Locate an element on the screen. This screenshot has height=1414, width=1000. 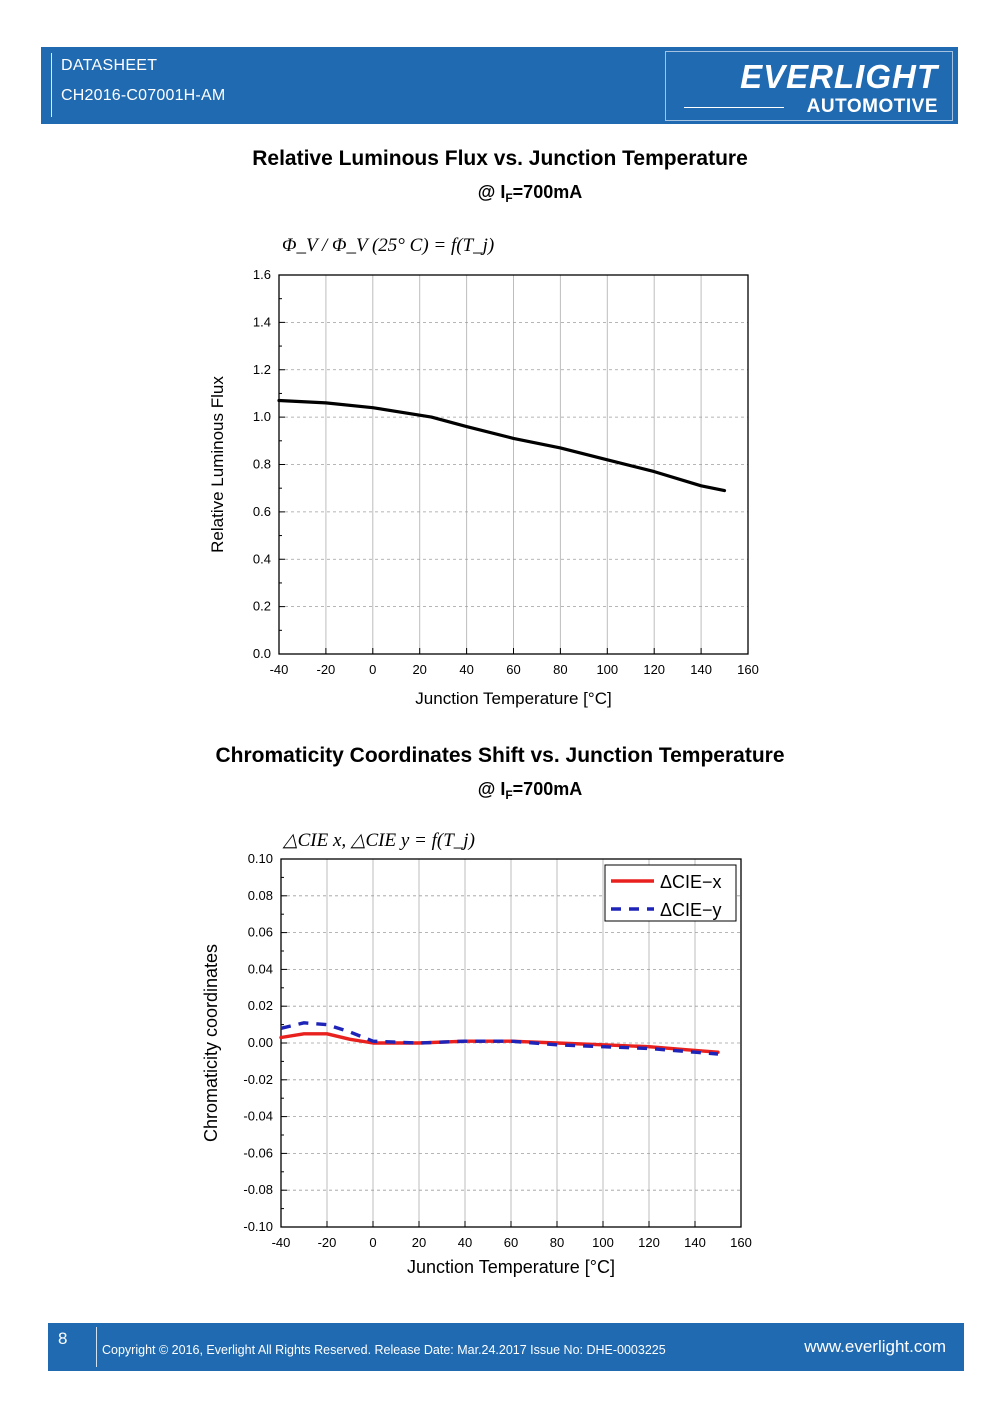
chart2-legend: ΔCIE−x ΔCIE−y is located at coordinates (670, 893).